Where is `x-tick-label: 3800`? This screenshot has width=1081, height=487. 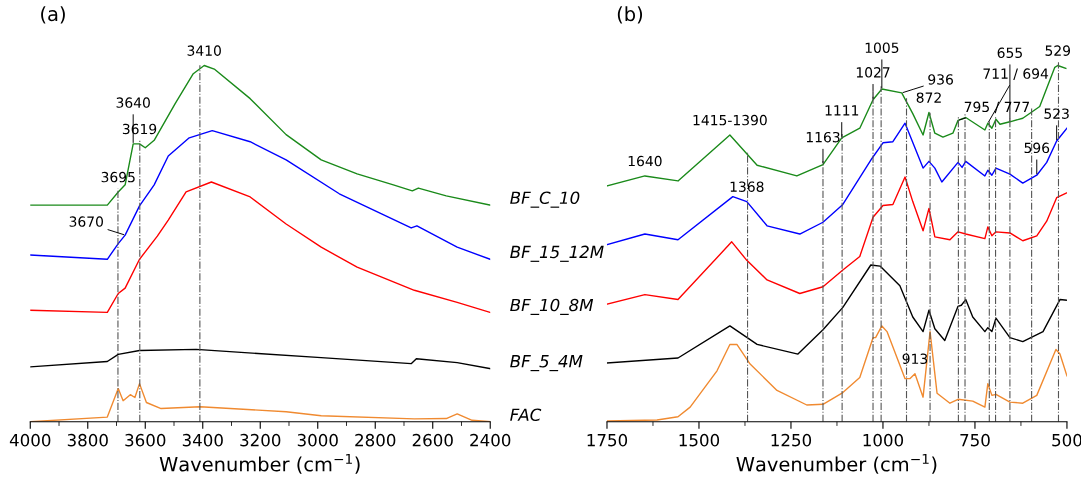 x-tick-label: 3800 is located at coordinates (87, 440).